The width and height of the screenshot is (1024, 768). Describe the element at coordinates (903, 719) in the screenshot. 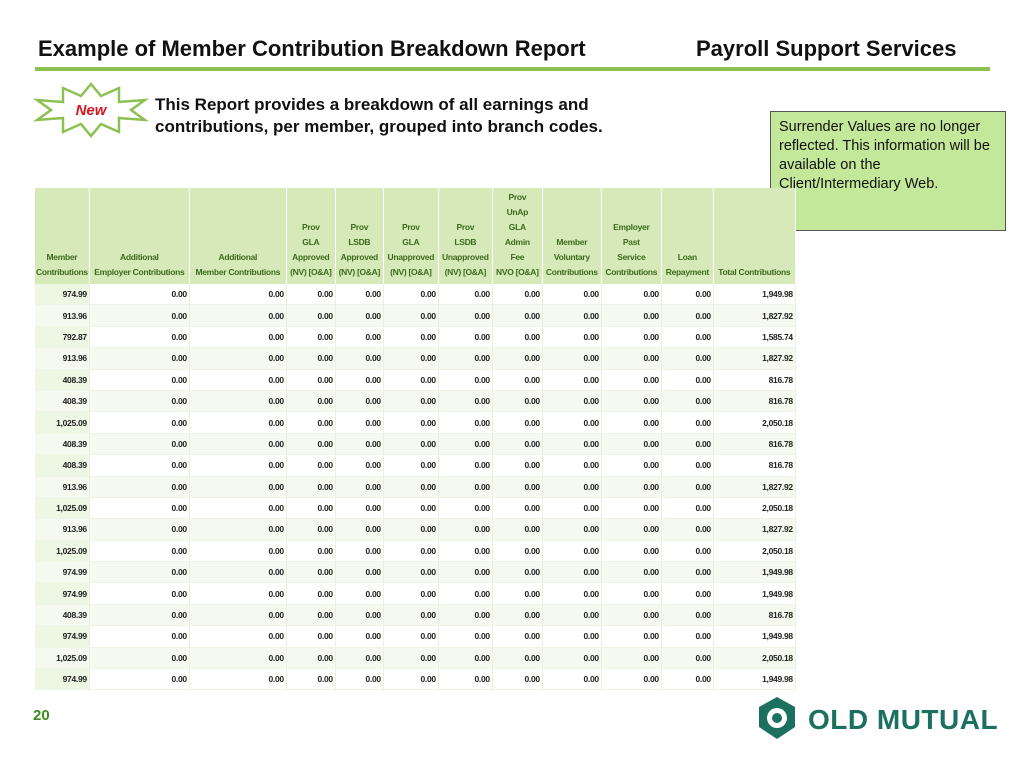

I see `logo-text: OLD MUTUAL` at that location.